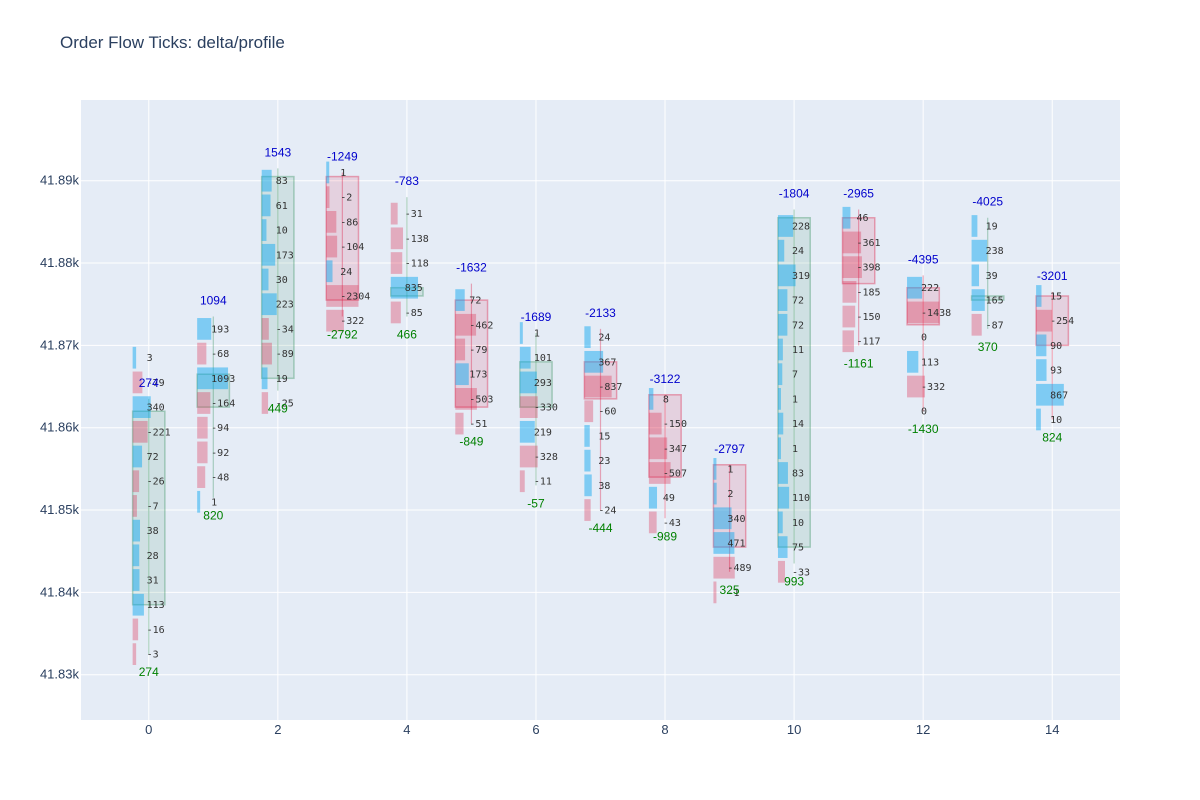  What do you see at coordinates (471, 268) in the screenshot?
I see `cum-delta-label: -1632` at bounding box center [471, 268].